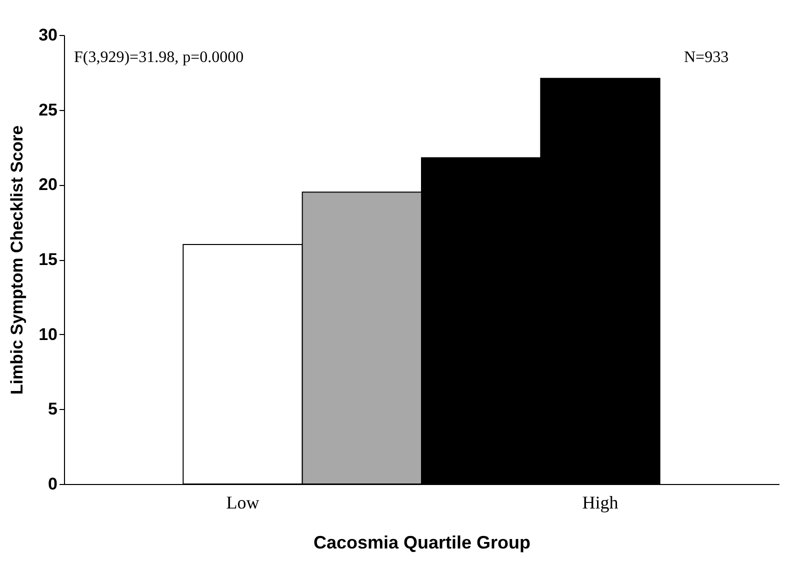 The height and width of the screenshot is (566, 793). What do you see at coordinates (422, 542) in the screenshot?
I see `x-axis-title: Cacosmia Quartile Group` at bounding box center [422, 542].